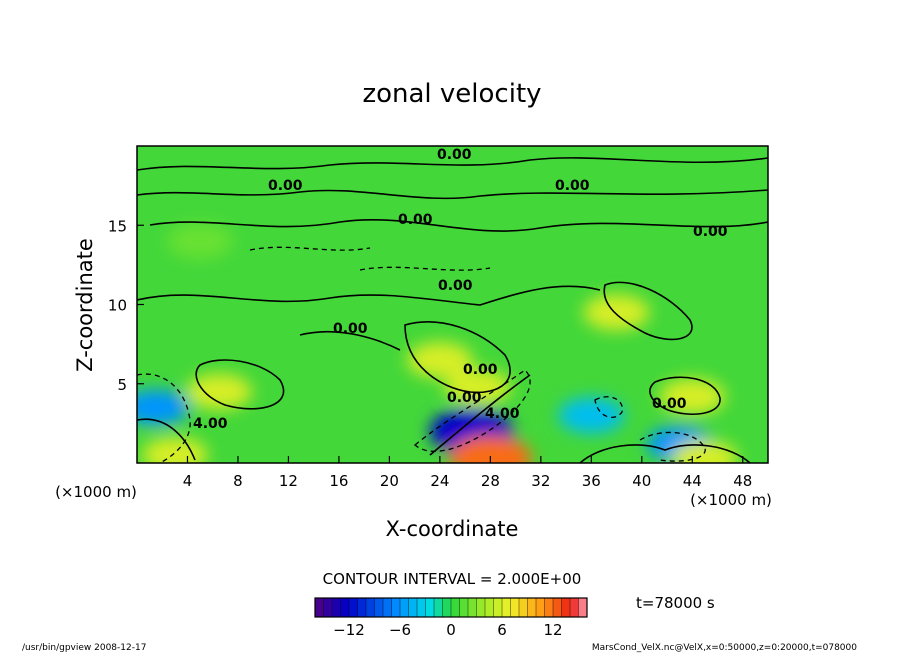  Describe the element at coordinates (502, 630) in the screenshot. I see `colorbar-tick-label: 6` at that location.